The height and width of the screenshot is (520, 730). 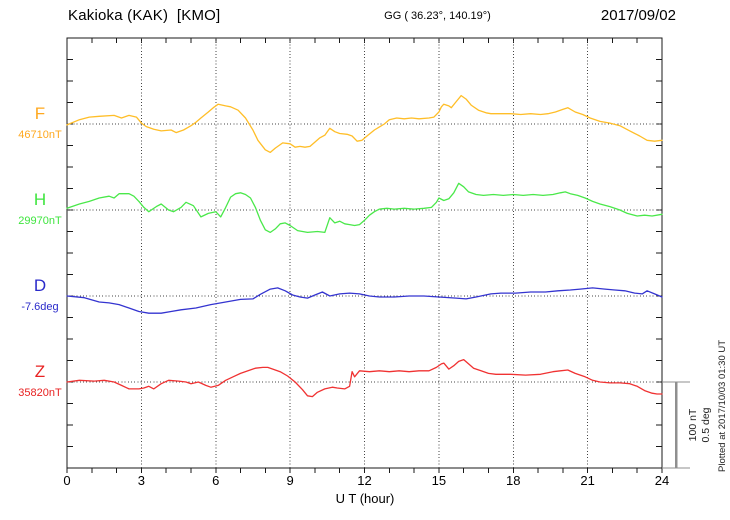 I want to click on scale-label-deg: 0.5 deg, so click(x=706, y=425).